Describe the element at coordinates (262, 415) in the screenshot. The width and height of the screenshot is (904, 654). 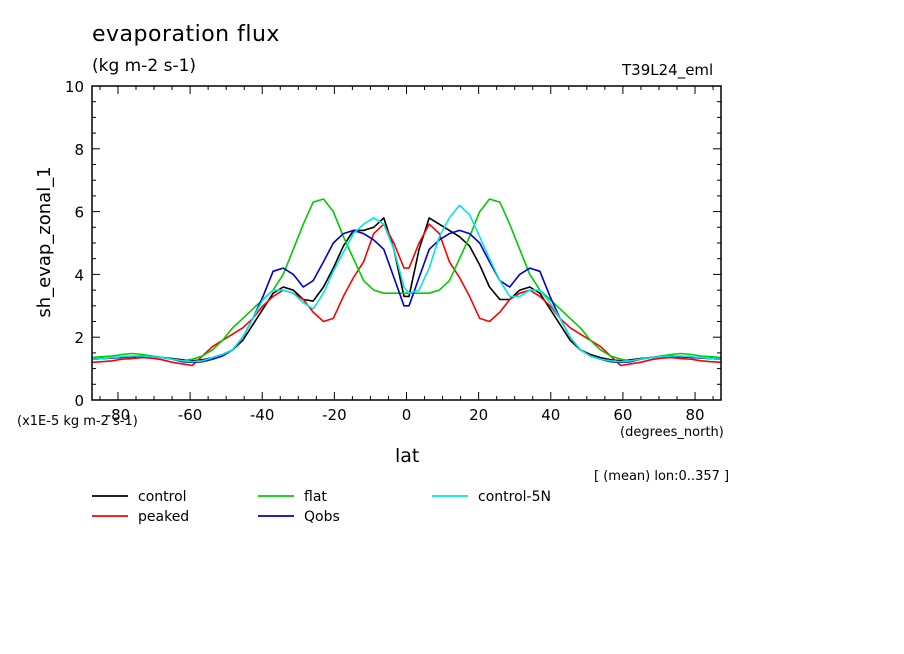
I see `x-tick-label: -40` at that location.